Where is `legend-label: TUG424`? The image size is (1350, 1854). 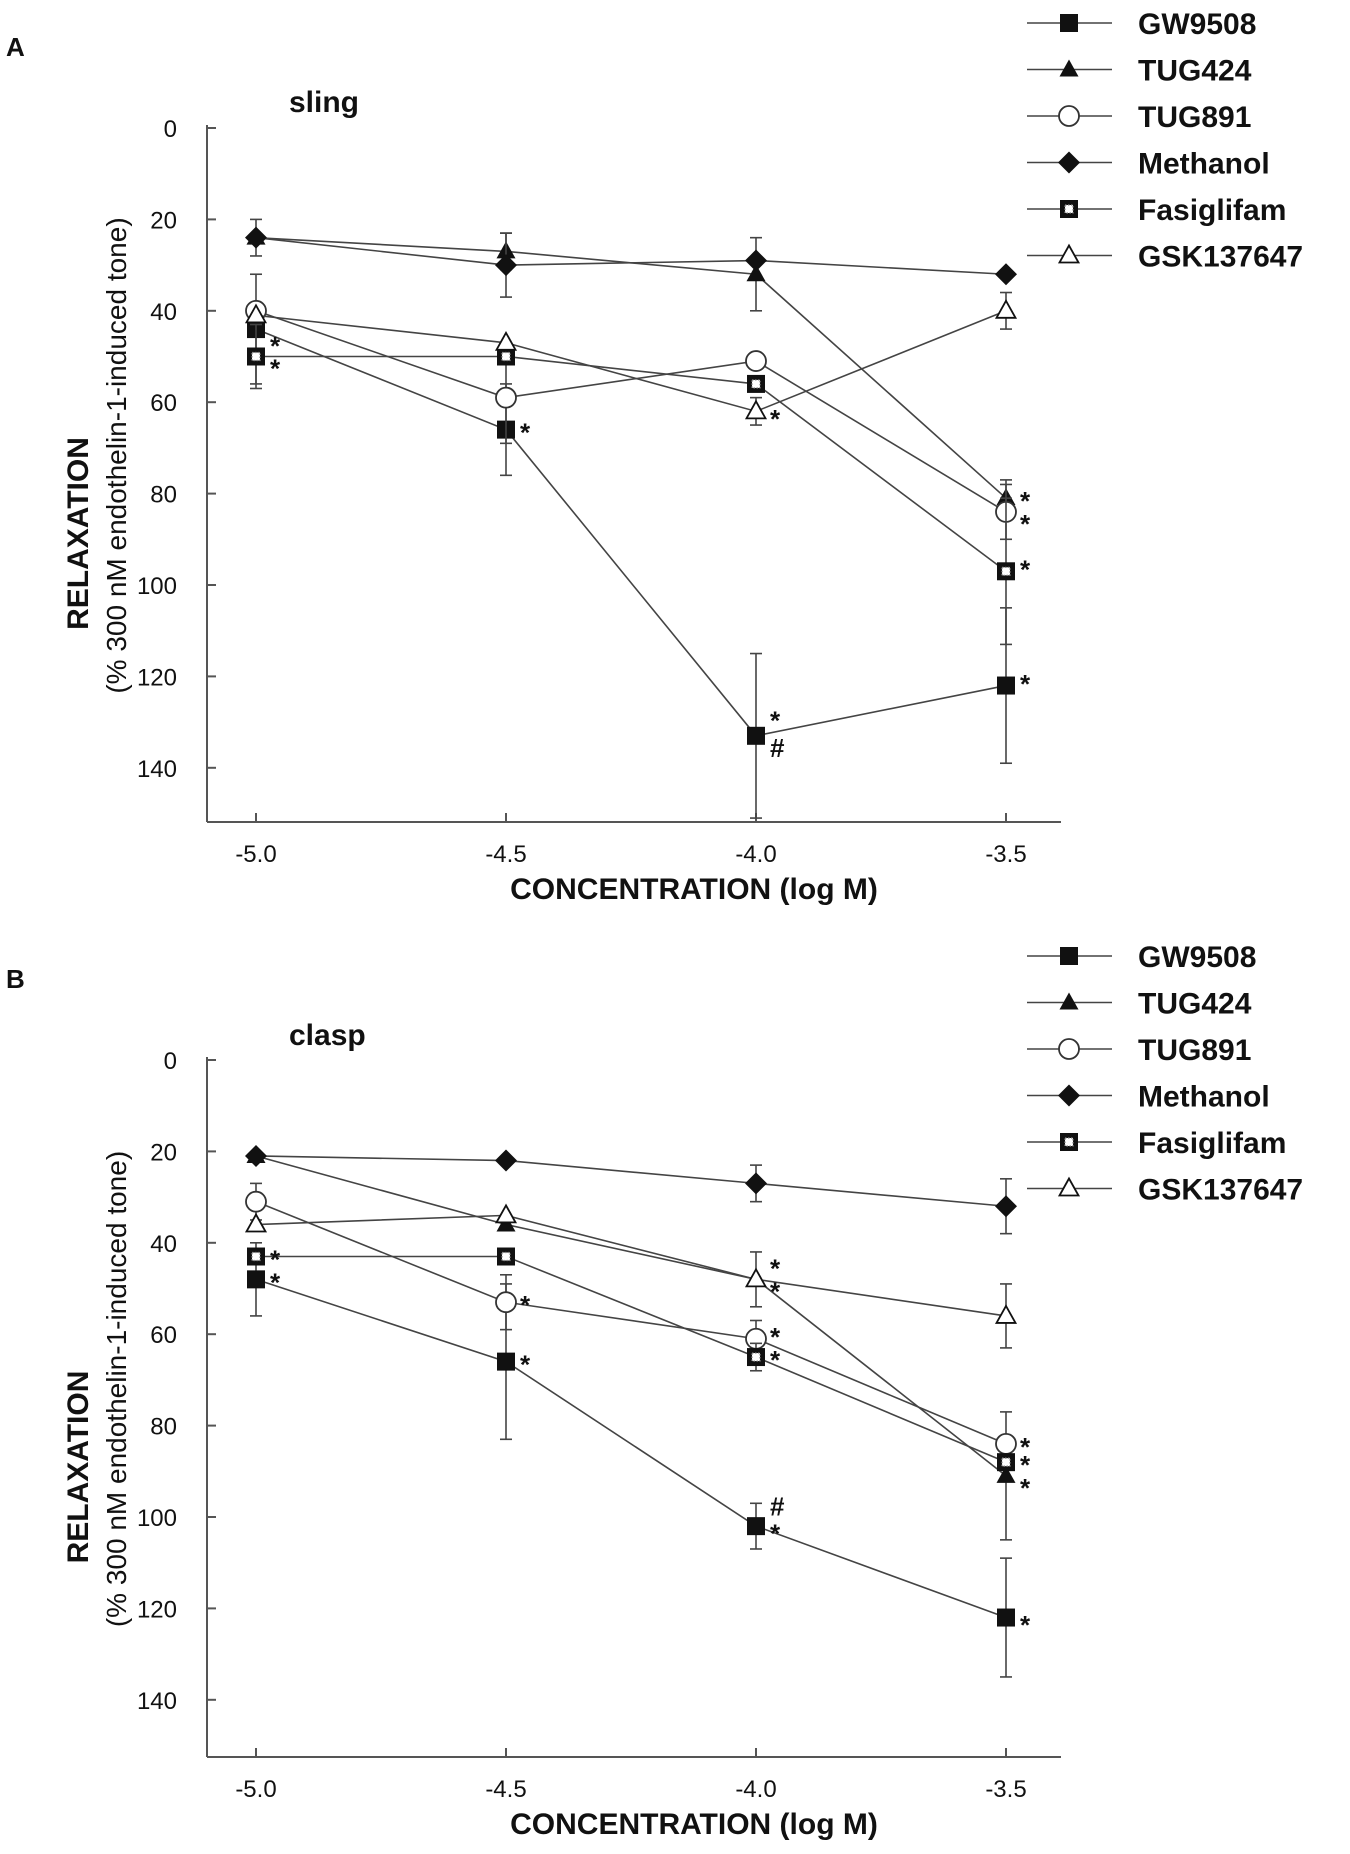 legend-label: TUG424 is located at coordinates (1195, 1004).